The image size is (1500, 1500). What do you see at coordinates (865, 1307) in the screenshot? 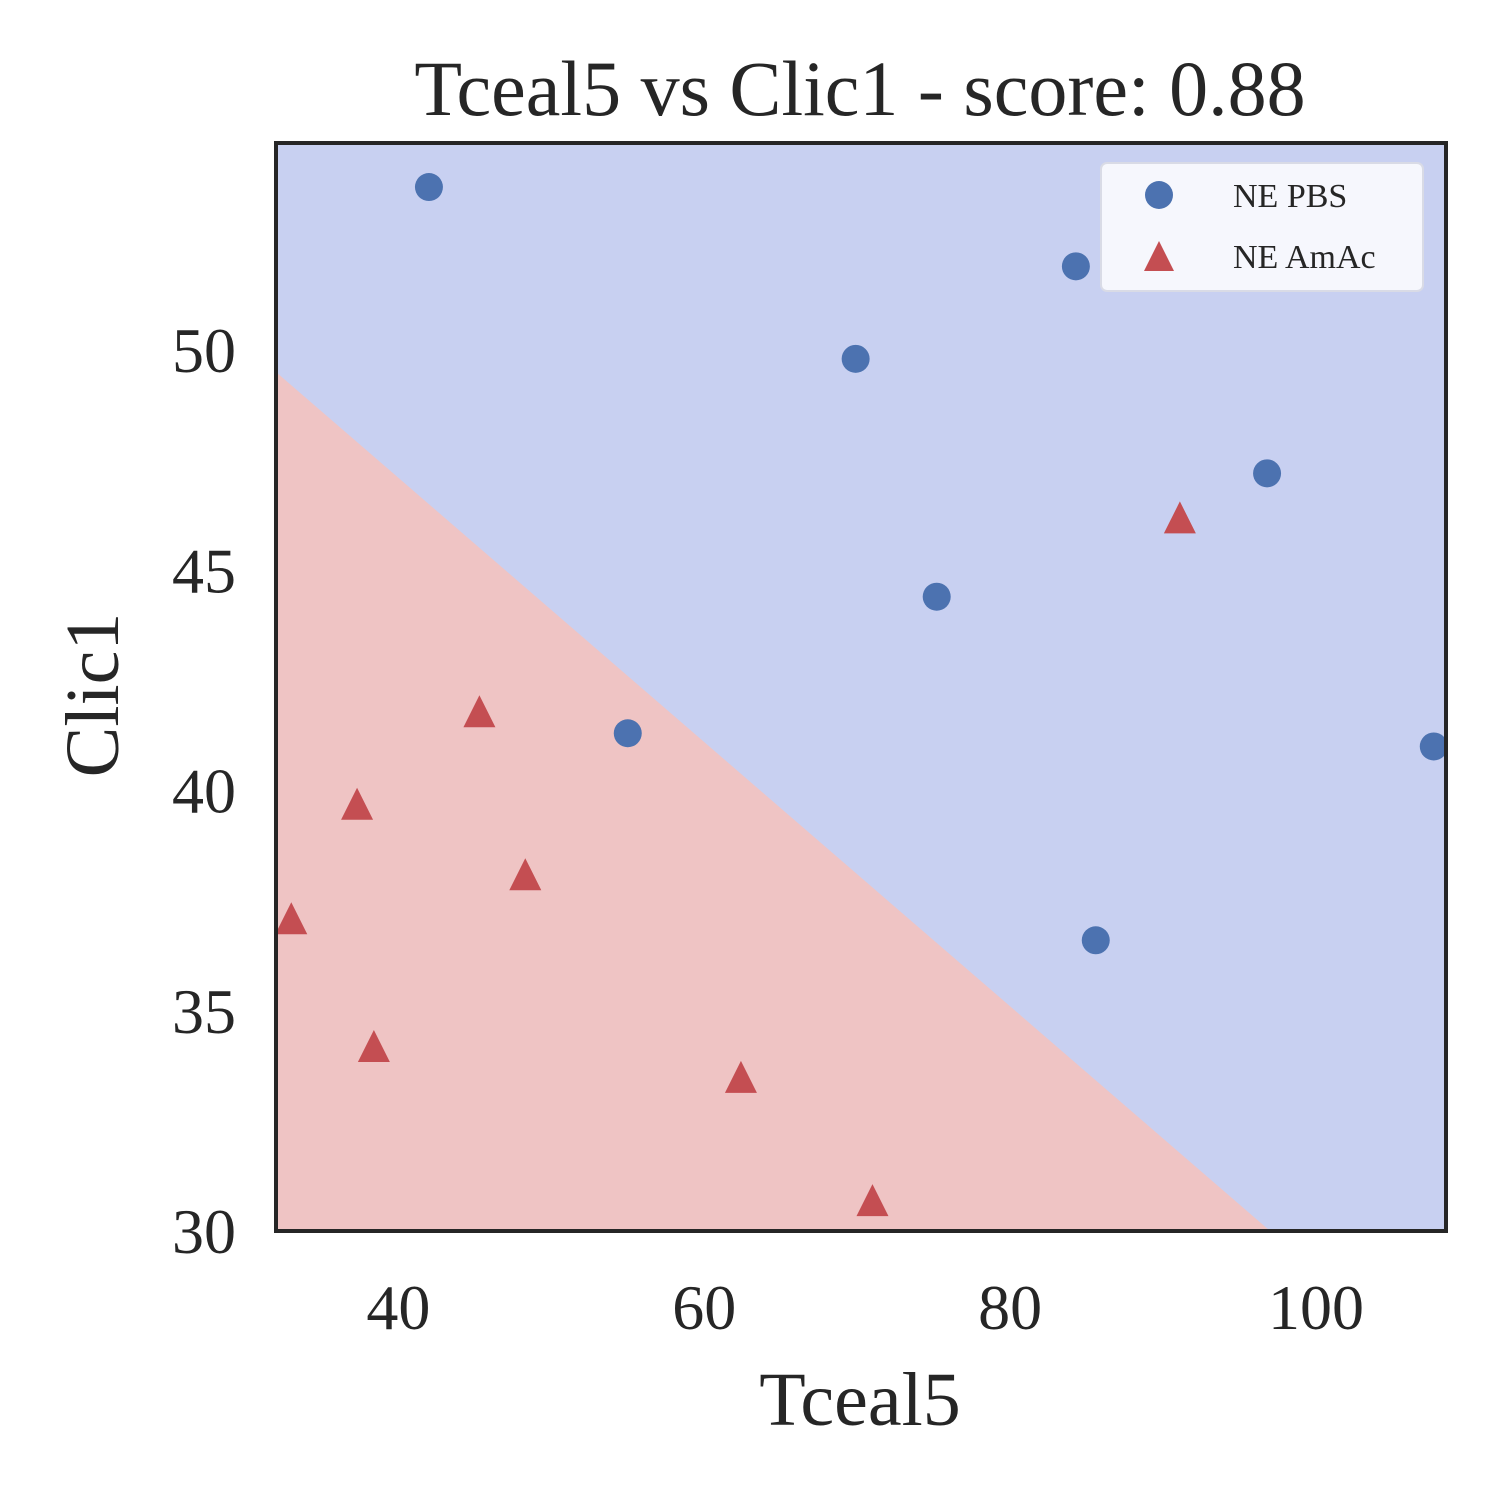
I see `x-axis-ticks: 40 60 80 100` at bounding box center [865, 1307].